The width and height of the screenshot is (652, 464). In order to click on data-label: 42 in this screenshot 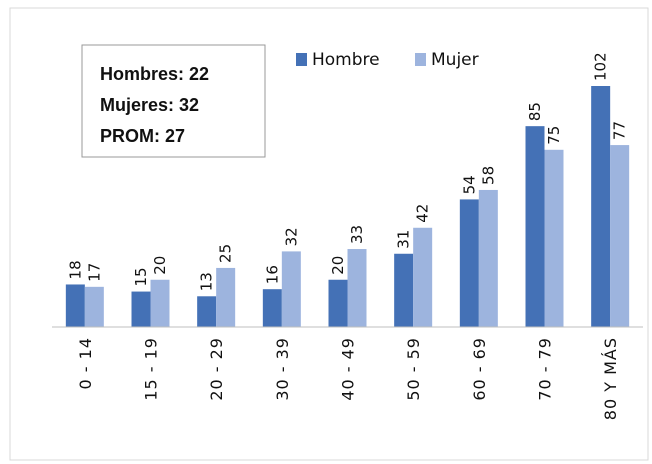, I will do `click(423, 213)`.